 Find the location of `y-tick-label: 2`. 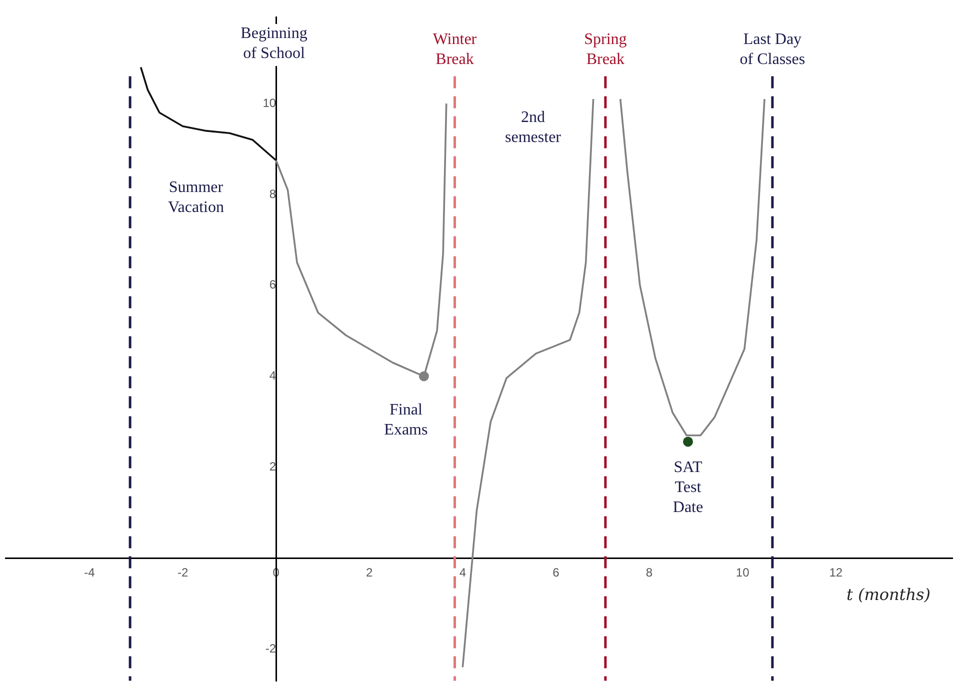

y-tick-label: 2 is located at coordinates (272, 466).